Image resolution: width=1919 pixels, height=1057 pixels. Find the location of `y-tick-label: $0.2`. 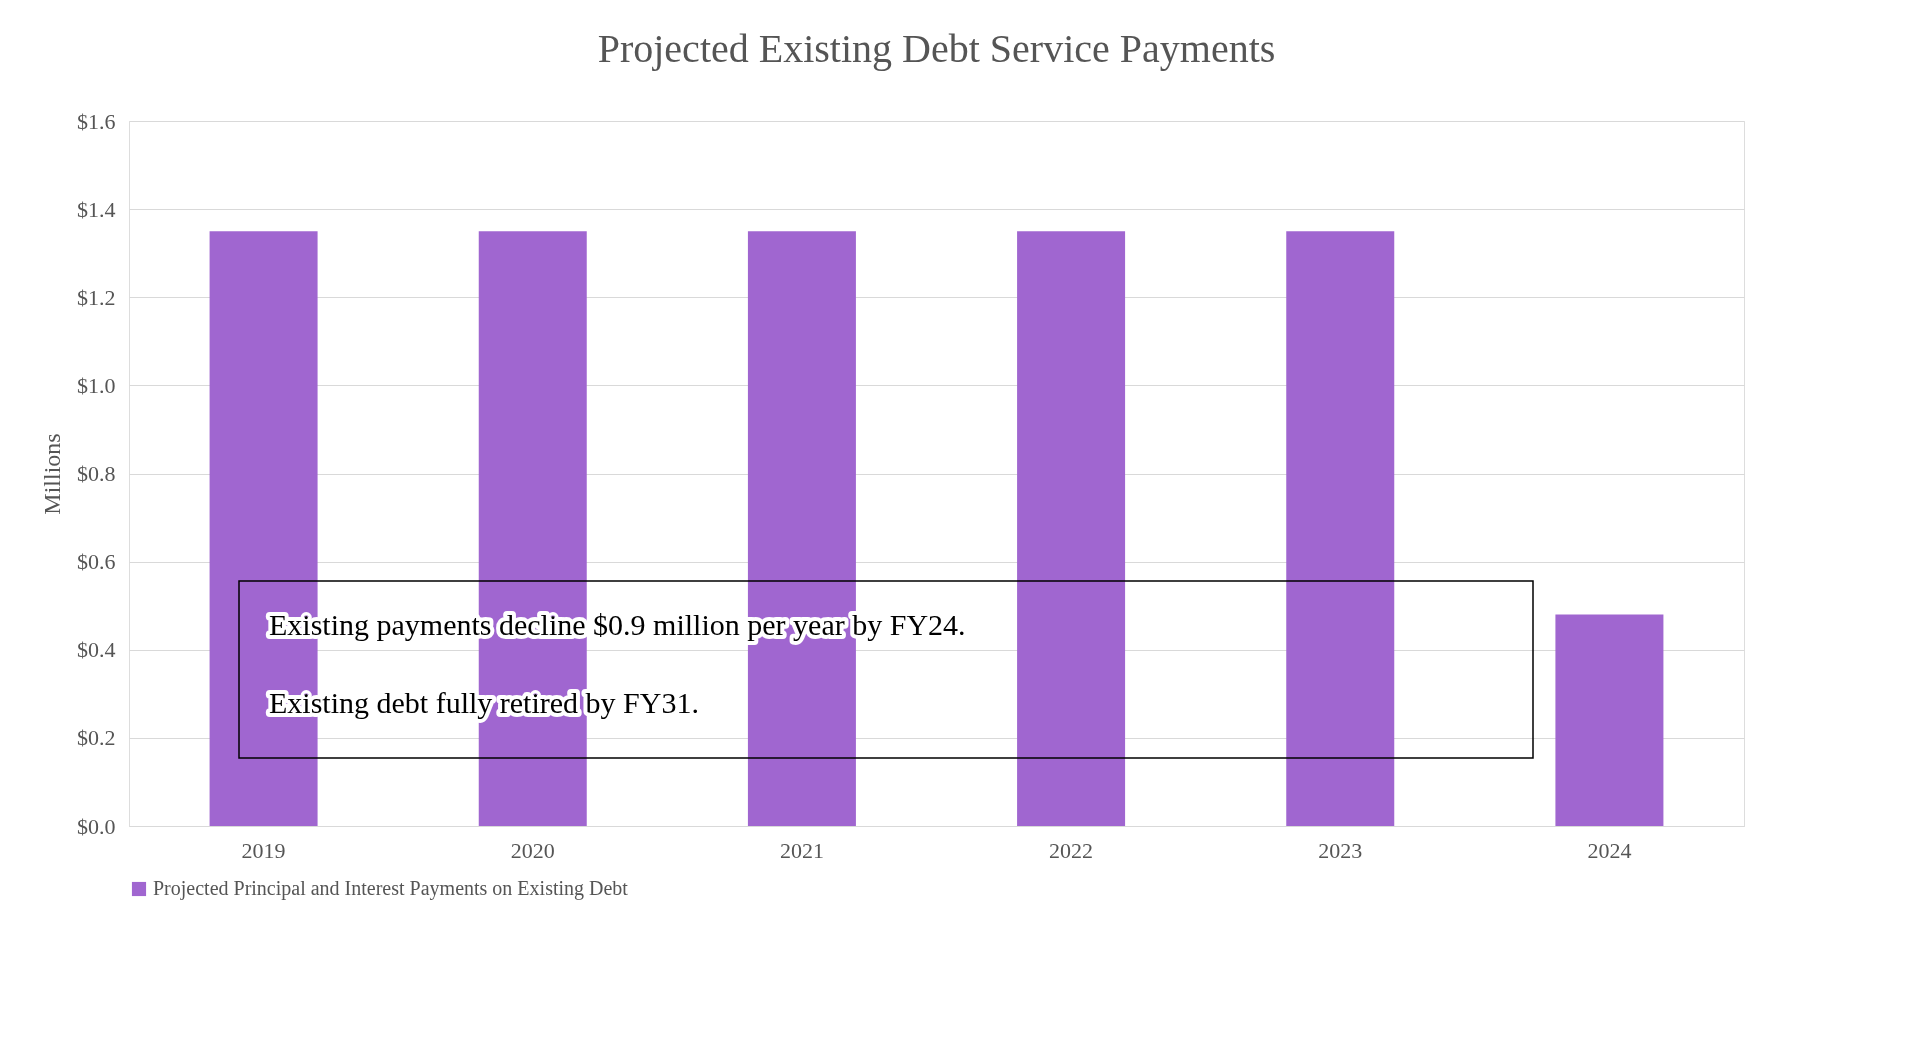

y-tick-label: $0.2 is located at coordinates (96, 738).